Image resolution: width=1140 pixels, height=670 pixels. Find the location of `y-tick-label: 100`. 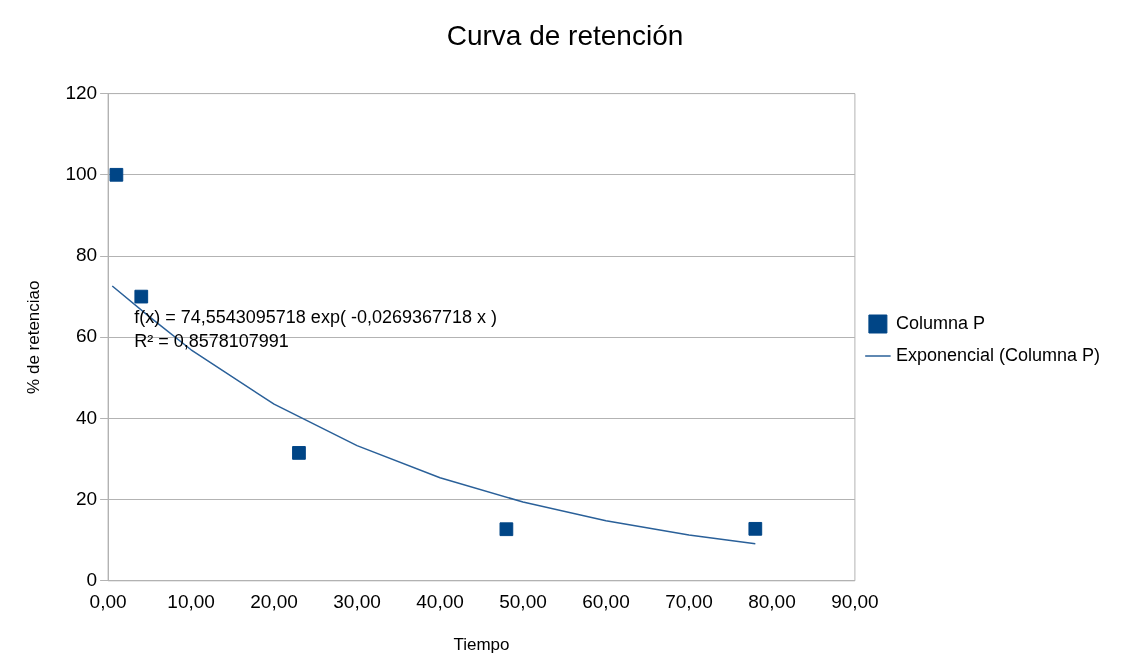

y-tick-label: 100 is located at coordinates (81, 174).